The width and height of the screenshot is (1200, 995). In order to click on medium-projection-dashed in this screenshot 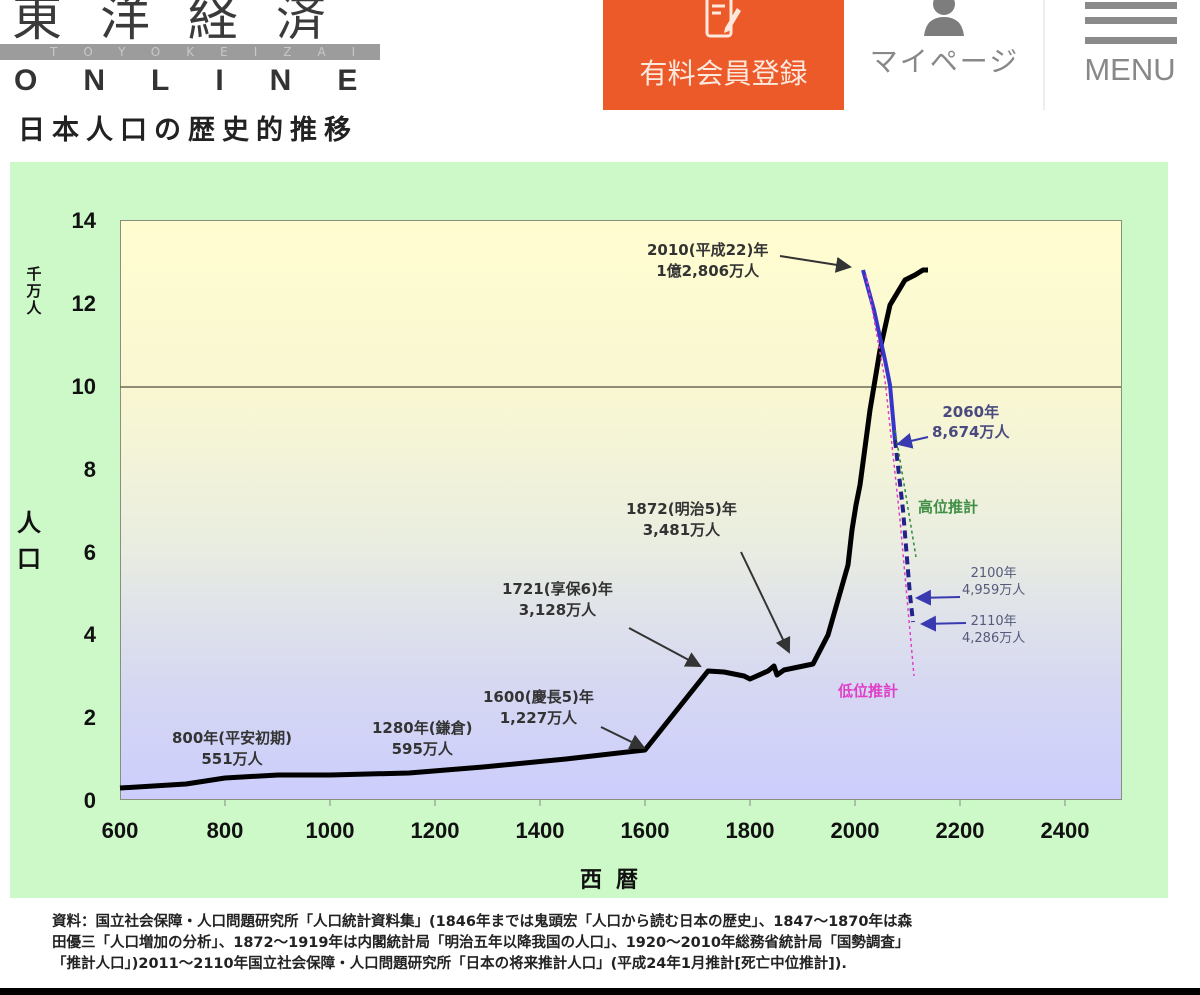, I will do `click(904, 531)`.